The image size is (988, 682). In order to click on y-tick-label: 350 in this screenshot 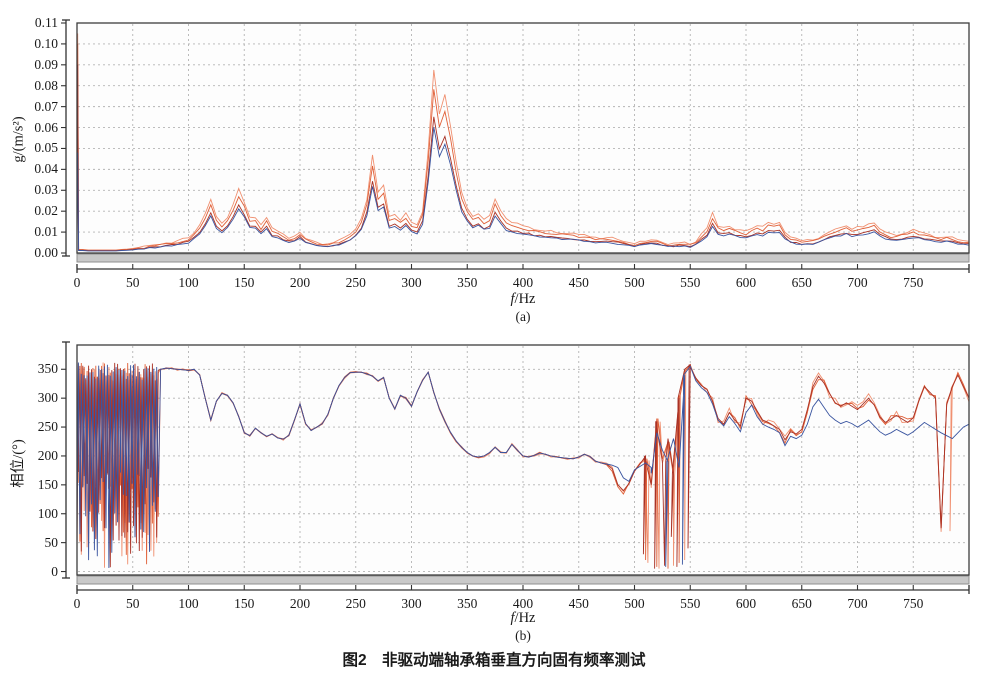, I will do `click(47, 369)`.